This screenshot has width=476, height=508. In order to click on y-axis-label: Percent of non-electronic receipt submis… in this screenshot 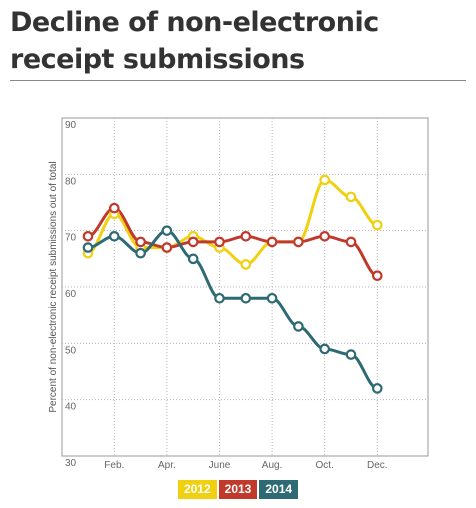, I will do `click(53, 286)`.